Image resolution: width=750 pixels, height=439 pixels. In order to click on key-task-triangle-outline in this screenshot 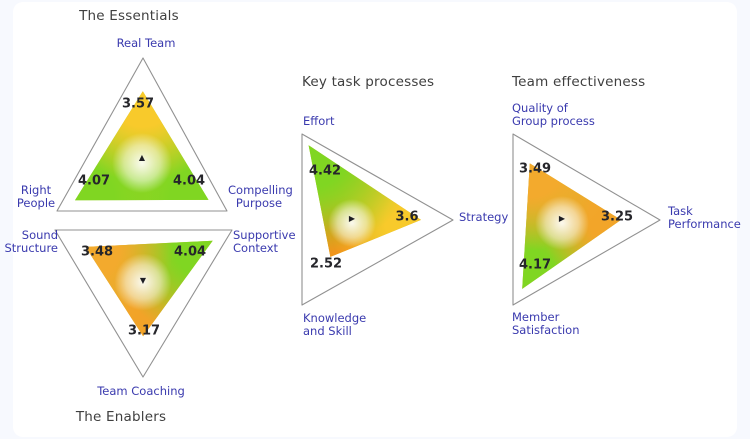, I will do `click(377, 219)`.